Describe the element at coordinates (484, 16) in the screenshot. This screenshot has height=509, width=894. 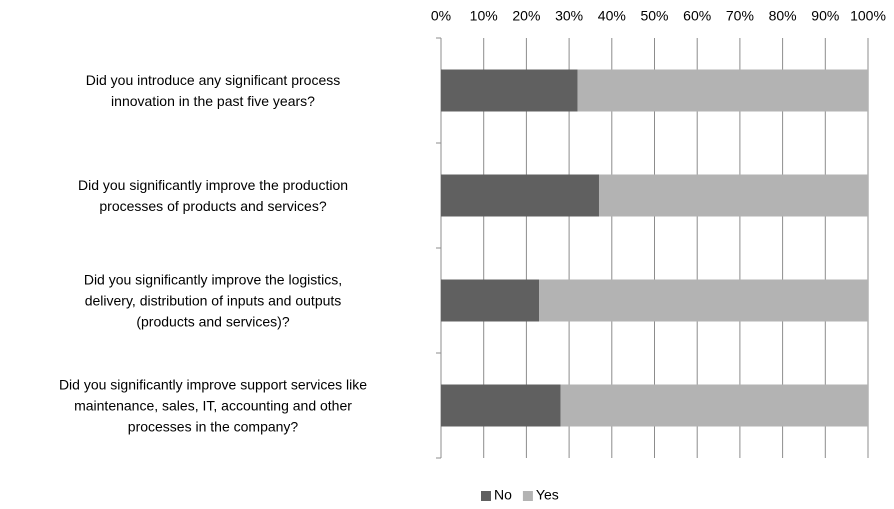
I see `x-tick-label: 10%` at that location.